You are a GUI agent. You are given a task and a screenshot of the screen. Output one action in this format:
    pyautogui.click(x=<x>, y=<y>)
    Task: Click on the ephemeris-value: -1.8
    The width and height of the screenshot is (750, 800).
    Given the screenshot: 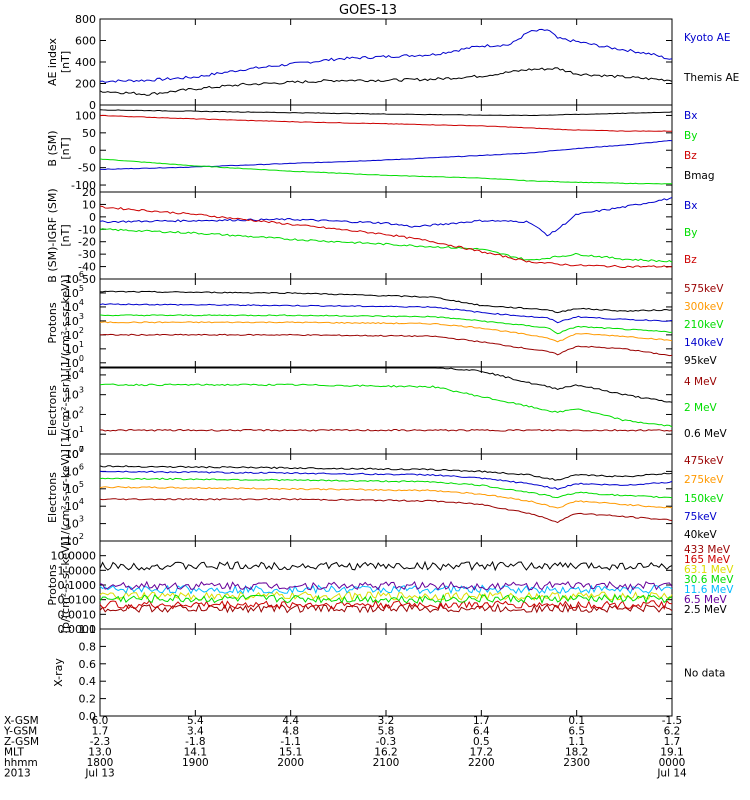 What is the action you would take?
    pyautogui.click(x=195, y=742)
    